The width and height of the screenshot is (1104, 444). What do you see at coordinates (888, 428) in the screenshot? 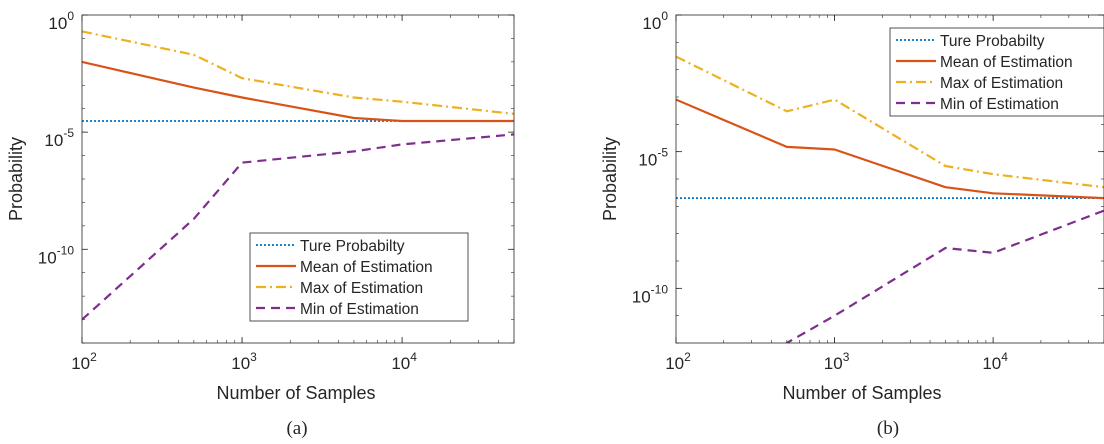
I see `caption-b: (b)` at bounding box center [888, 428].